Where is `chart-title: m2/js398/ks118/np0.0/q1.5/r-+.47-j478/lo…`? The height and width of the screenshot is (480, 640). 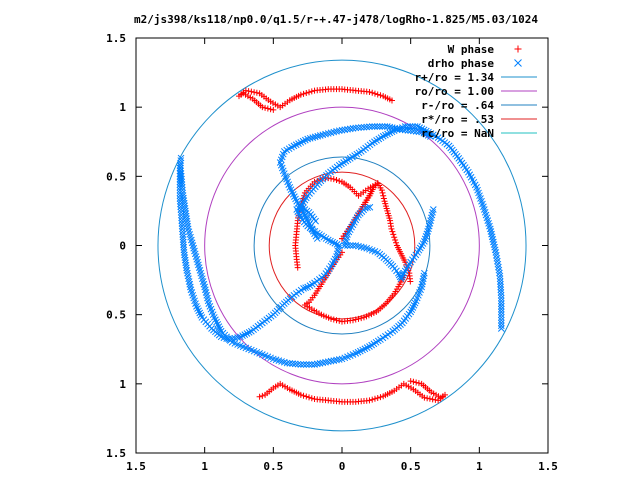
chart-title: m2/js398/ks118/np0.0/q1.5/r-+.47-j478/lo… is located at coordinates (336, 19).